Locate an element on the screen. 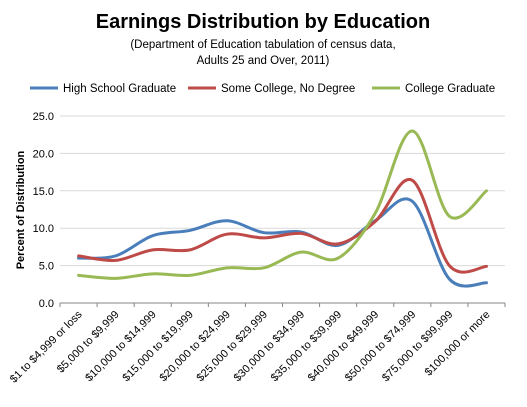  y-tick-label: 25.0 is located at coordinates (43, 117).